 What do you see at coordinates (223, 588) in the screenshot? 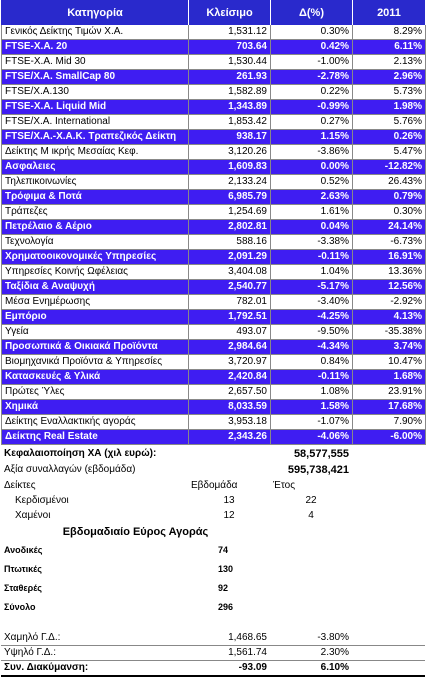
I see `breadth-value: 92` at bounding box center [223, 588].